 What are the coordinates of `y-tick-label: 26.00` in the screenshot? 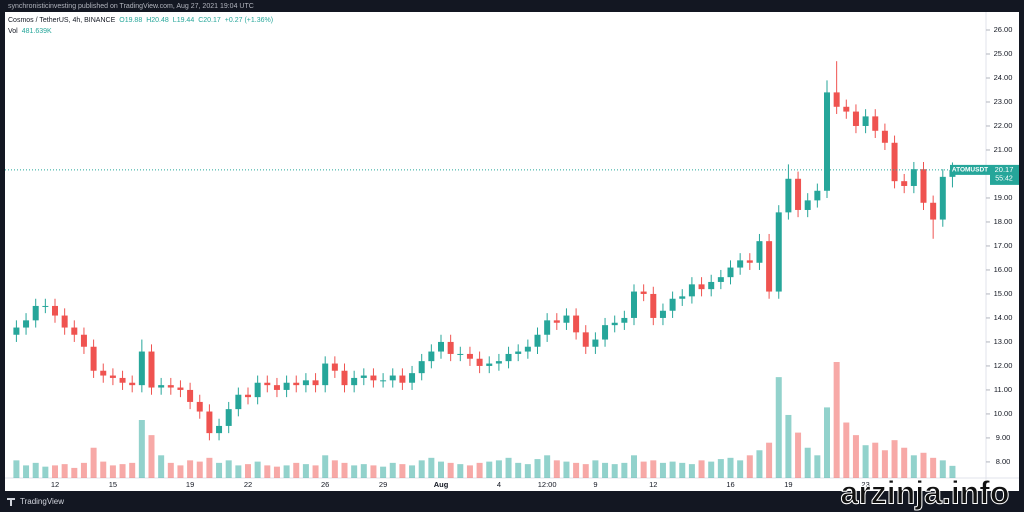 It's located at (1003, 29).